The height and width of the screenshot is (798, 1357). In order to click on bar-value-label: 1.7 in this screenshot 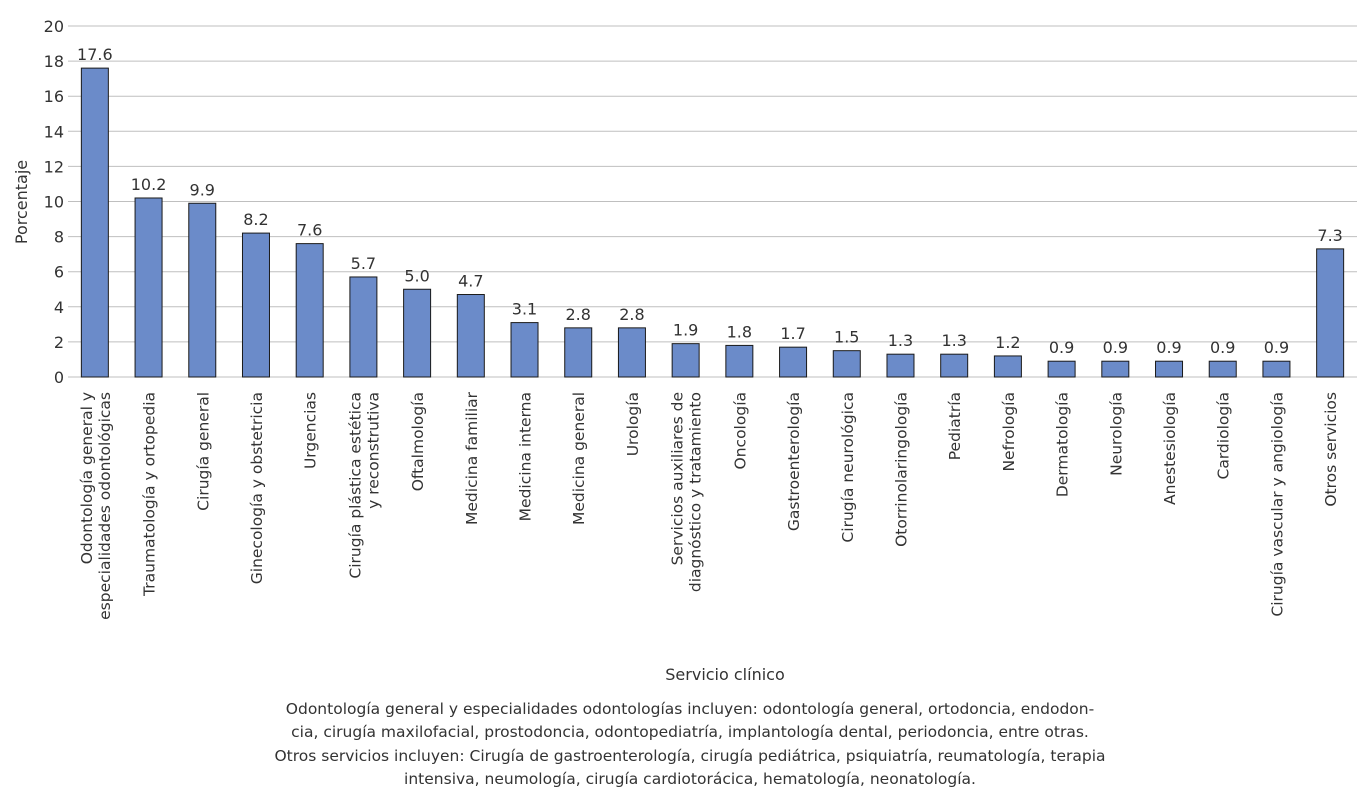, I will do `click(792, 333)`.